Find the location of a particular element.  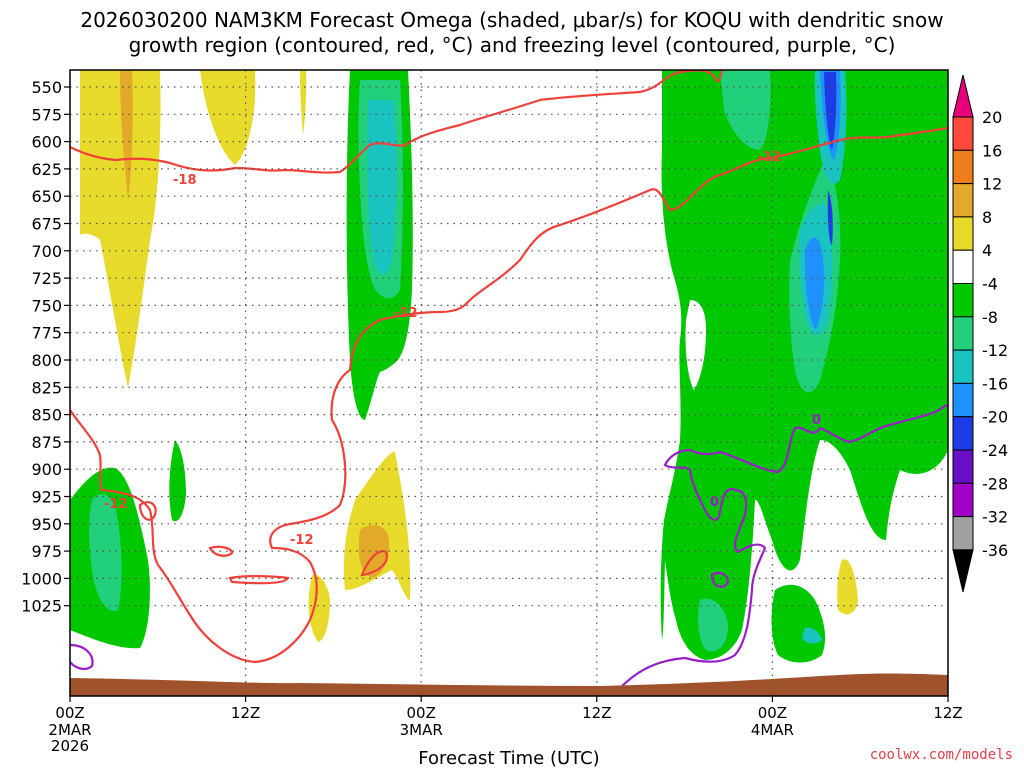

y-tick-label: 700 is located at coordinates (46, 251).